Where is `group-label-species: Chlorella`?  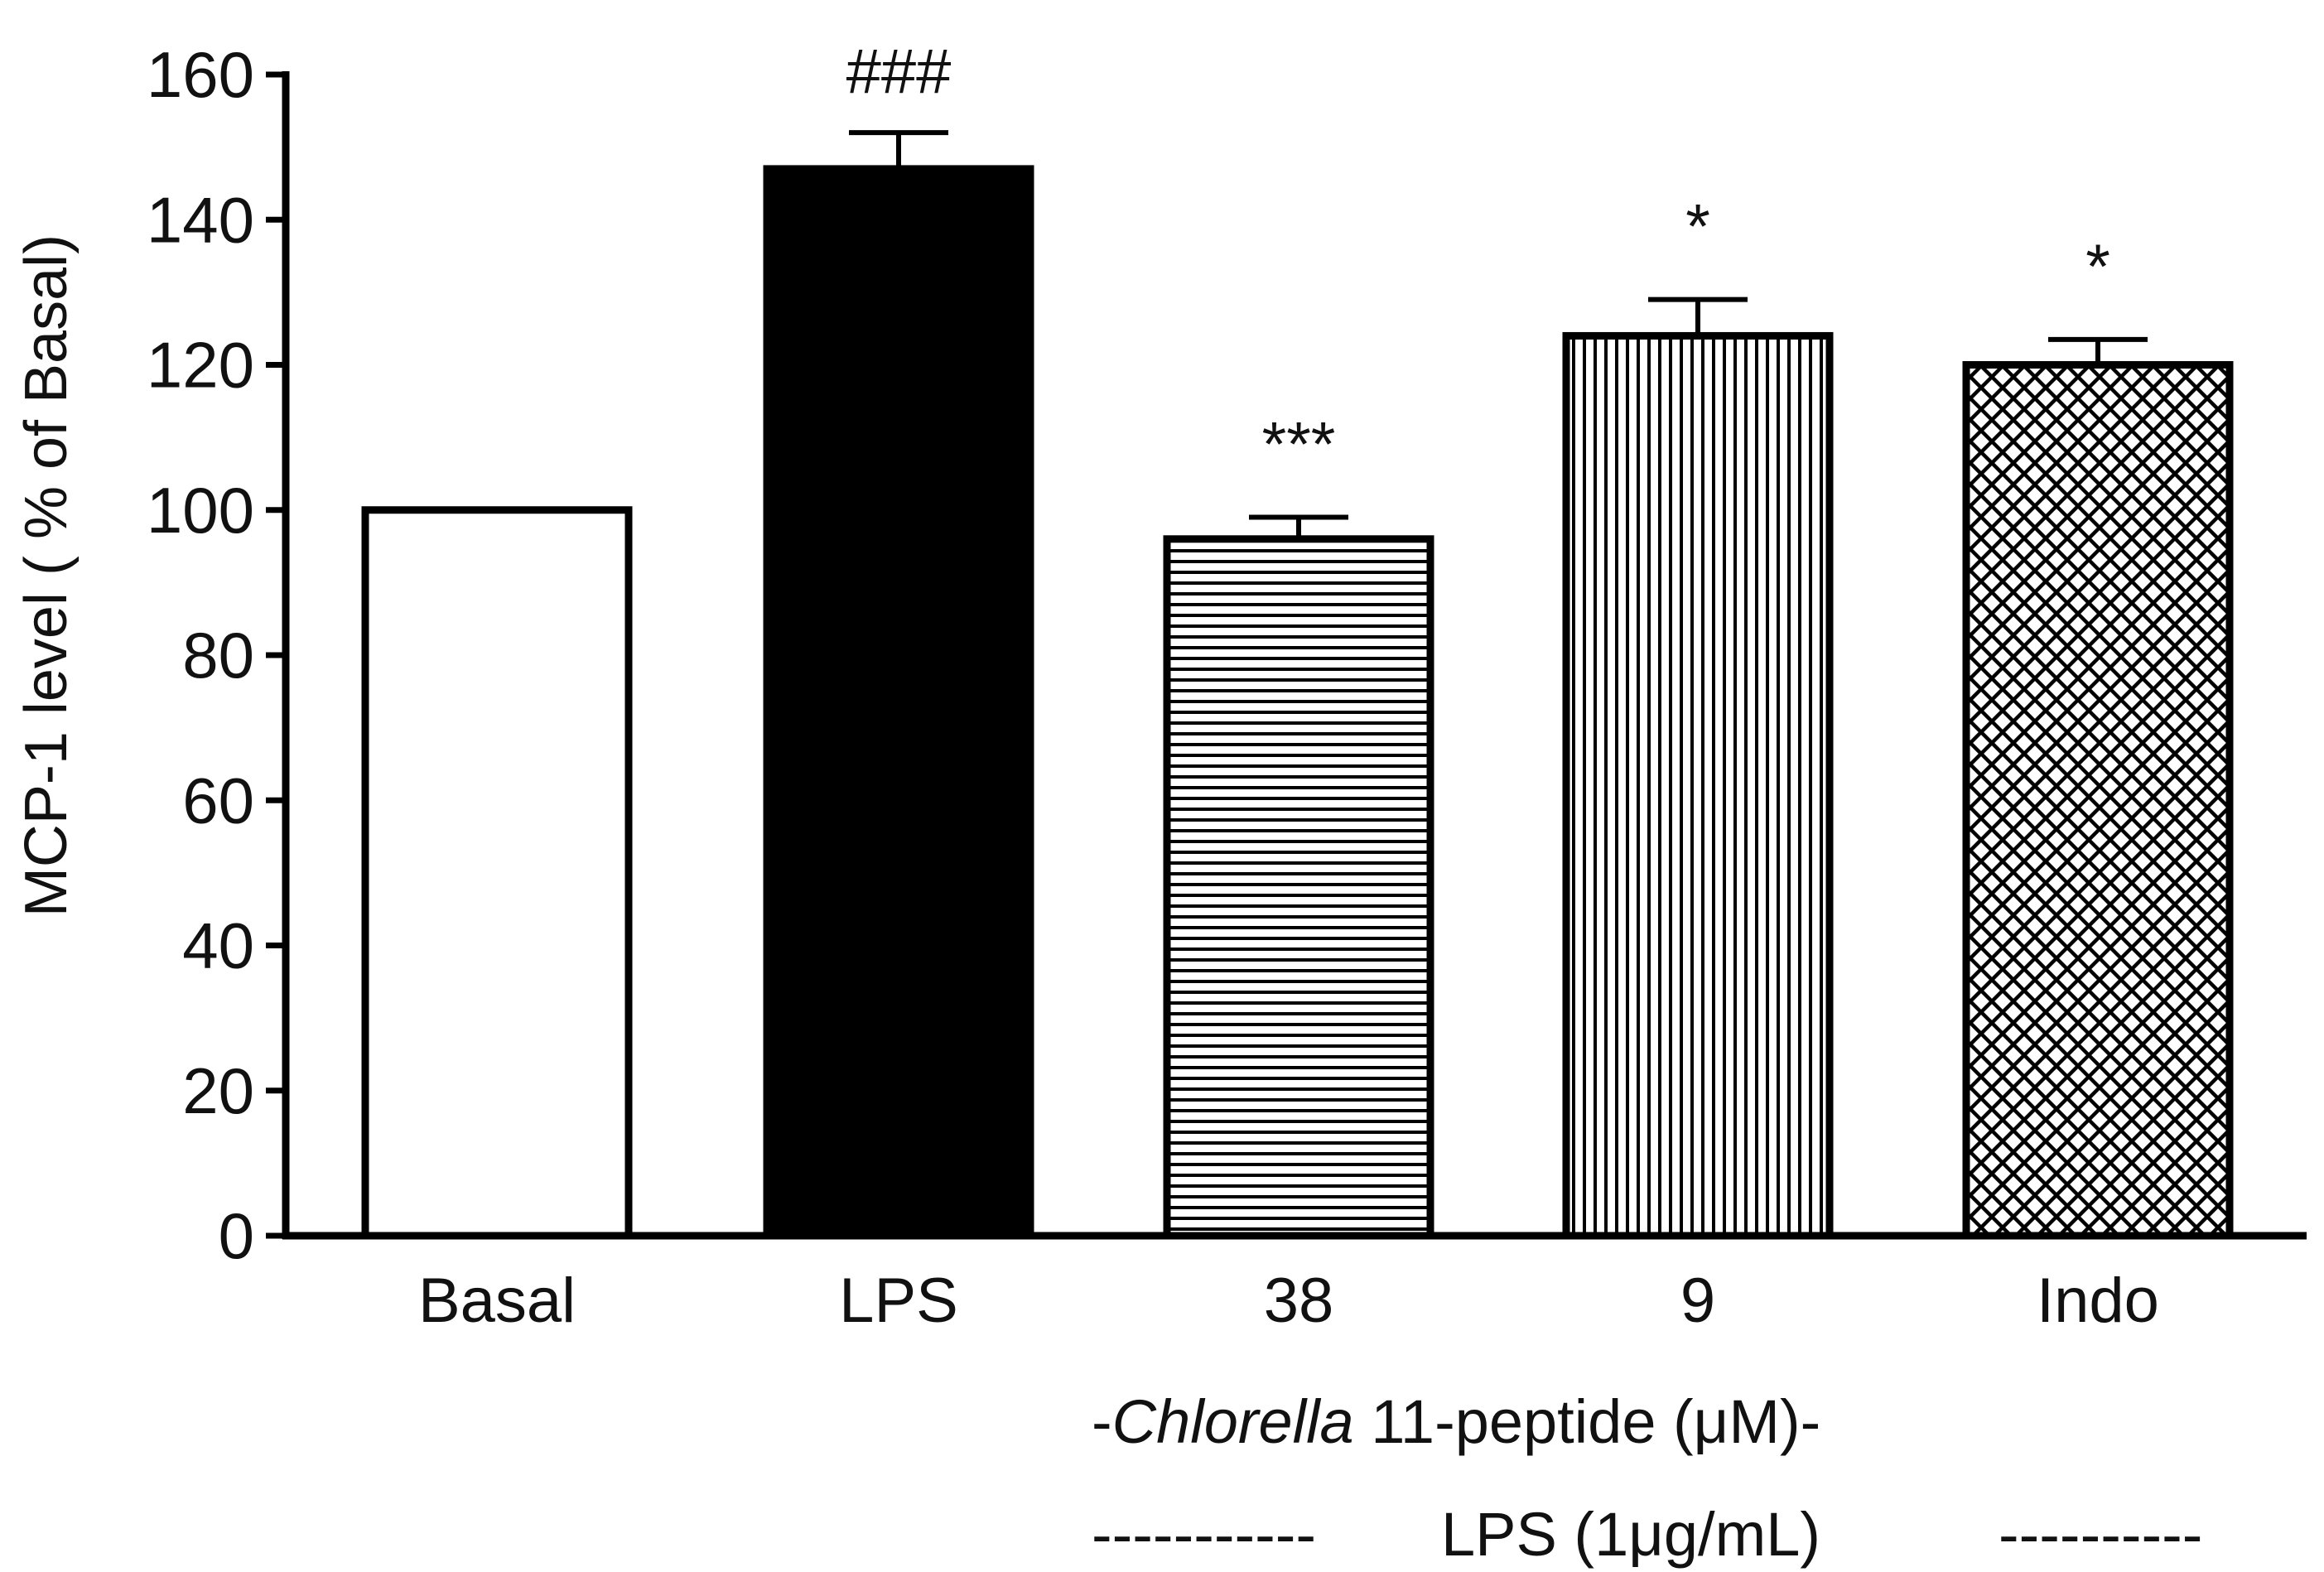 group-label-species: Chlorella is located at coordinates (1233, 1421).